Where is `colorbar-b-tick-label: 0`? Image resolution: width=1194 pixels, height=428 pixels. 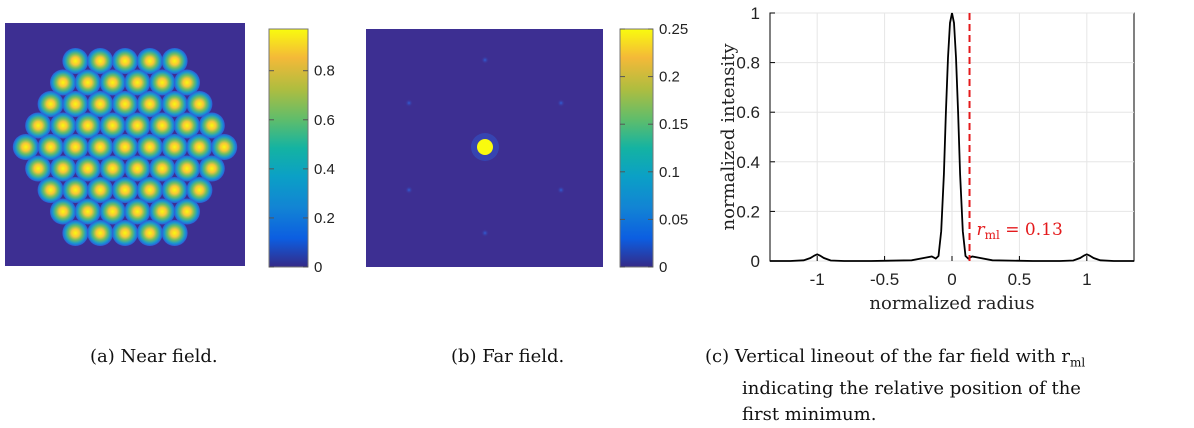 colorbar-b-tick-label: 0 is located at coordinates (663, 267).